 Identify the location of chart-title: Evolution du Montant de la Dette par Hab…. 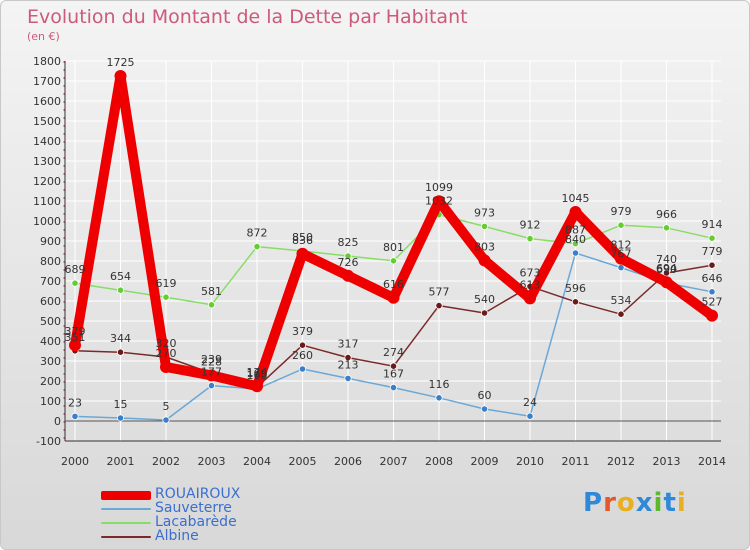
(247, 17).